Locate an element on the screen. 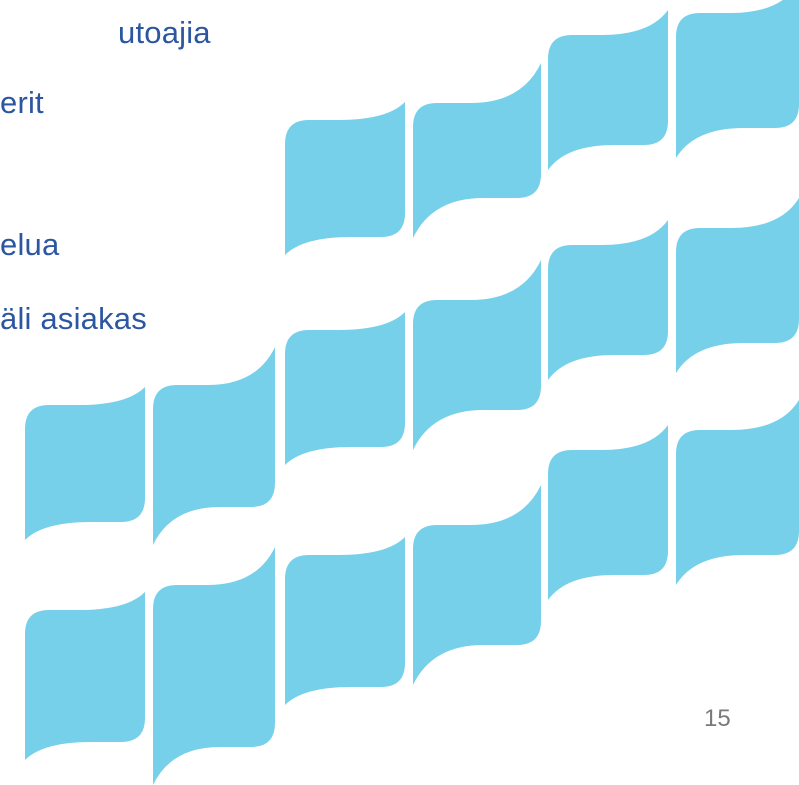 Image resolution: width=799 pixels, height=785 pixels. bullet-text-1: utoajia is located at coordinates (164, 32).